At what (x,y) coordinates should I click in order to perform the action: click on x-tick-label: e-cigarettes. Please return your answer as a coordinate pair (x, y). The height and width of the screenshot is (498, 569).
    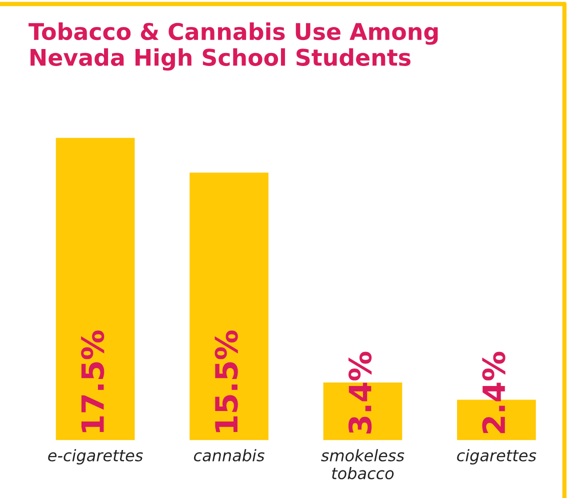
    Looking at the image, I should click on (95, 457).